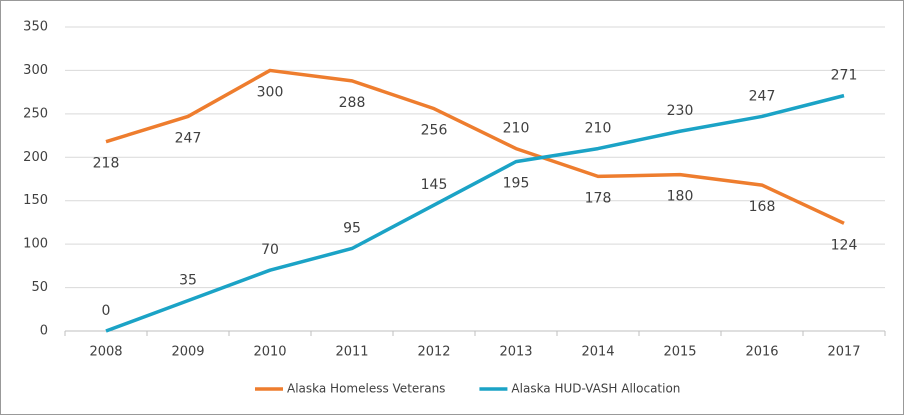  Describe the element at coordinates (35, 200) in the screenshot. I see `y-tick-label: 150` at that location.